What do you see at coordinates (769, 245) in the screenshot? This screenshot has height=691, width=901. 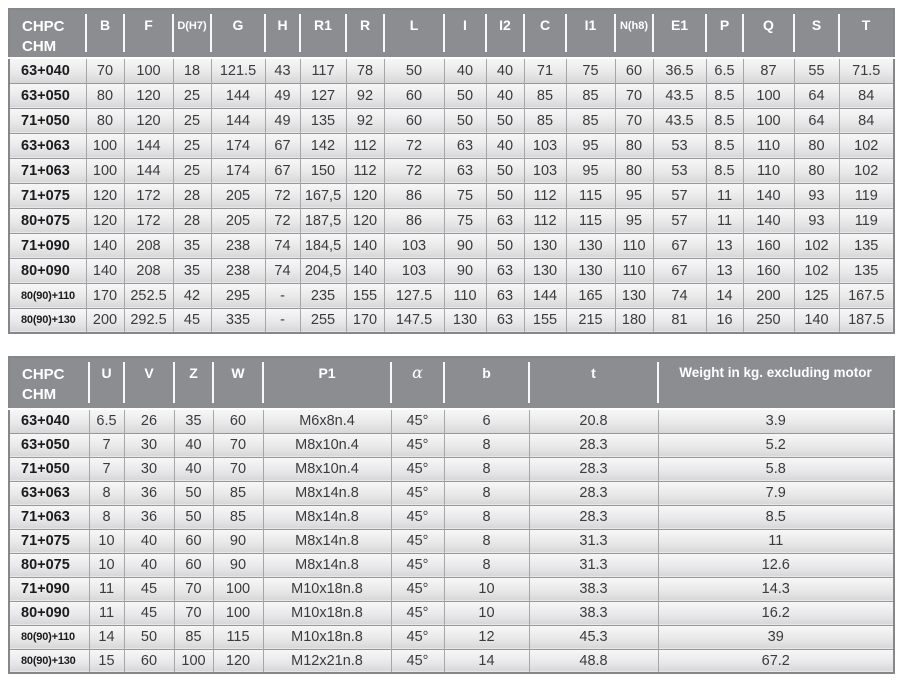 I see `value-cell: 160` at bounding box center [769, 245].